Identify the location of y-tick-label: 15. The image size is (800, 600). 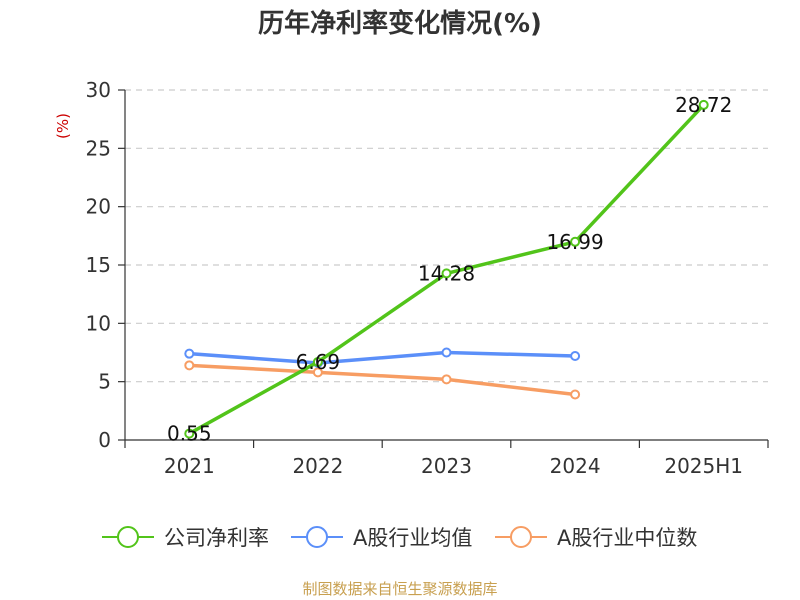
(98, 265).